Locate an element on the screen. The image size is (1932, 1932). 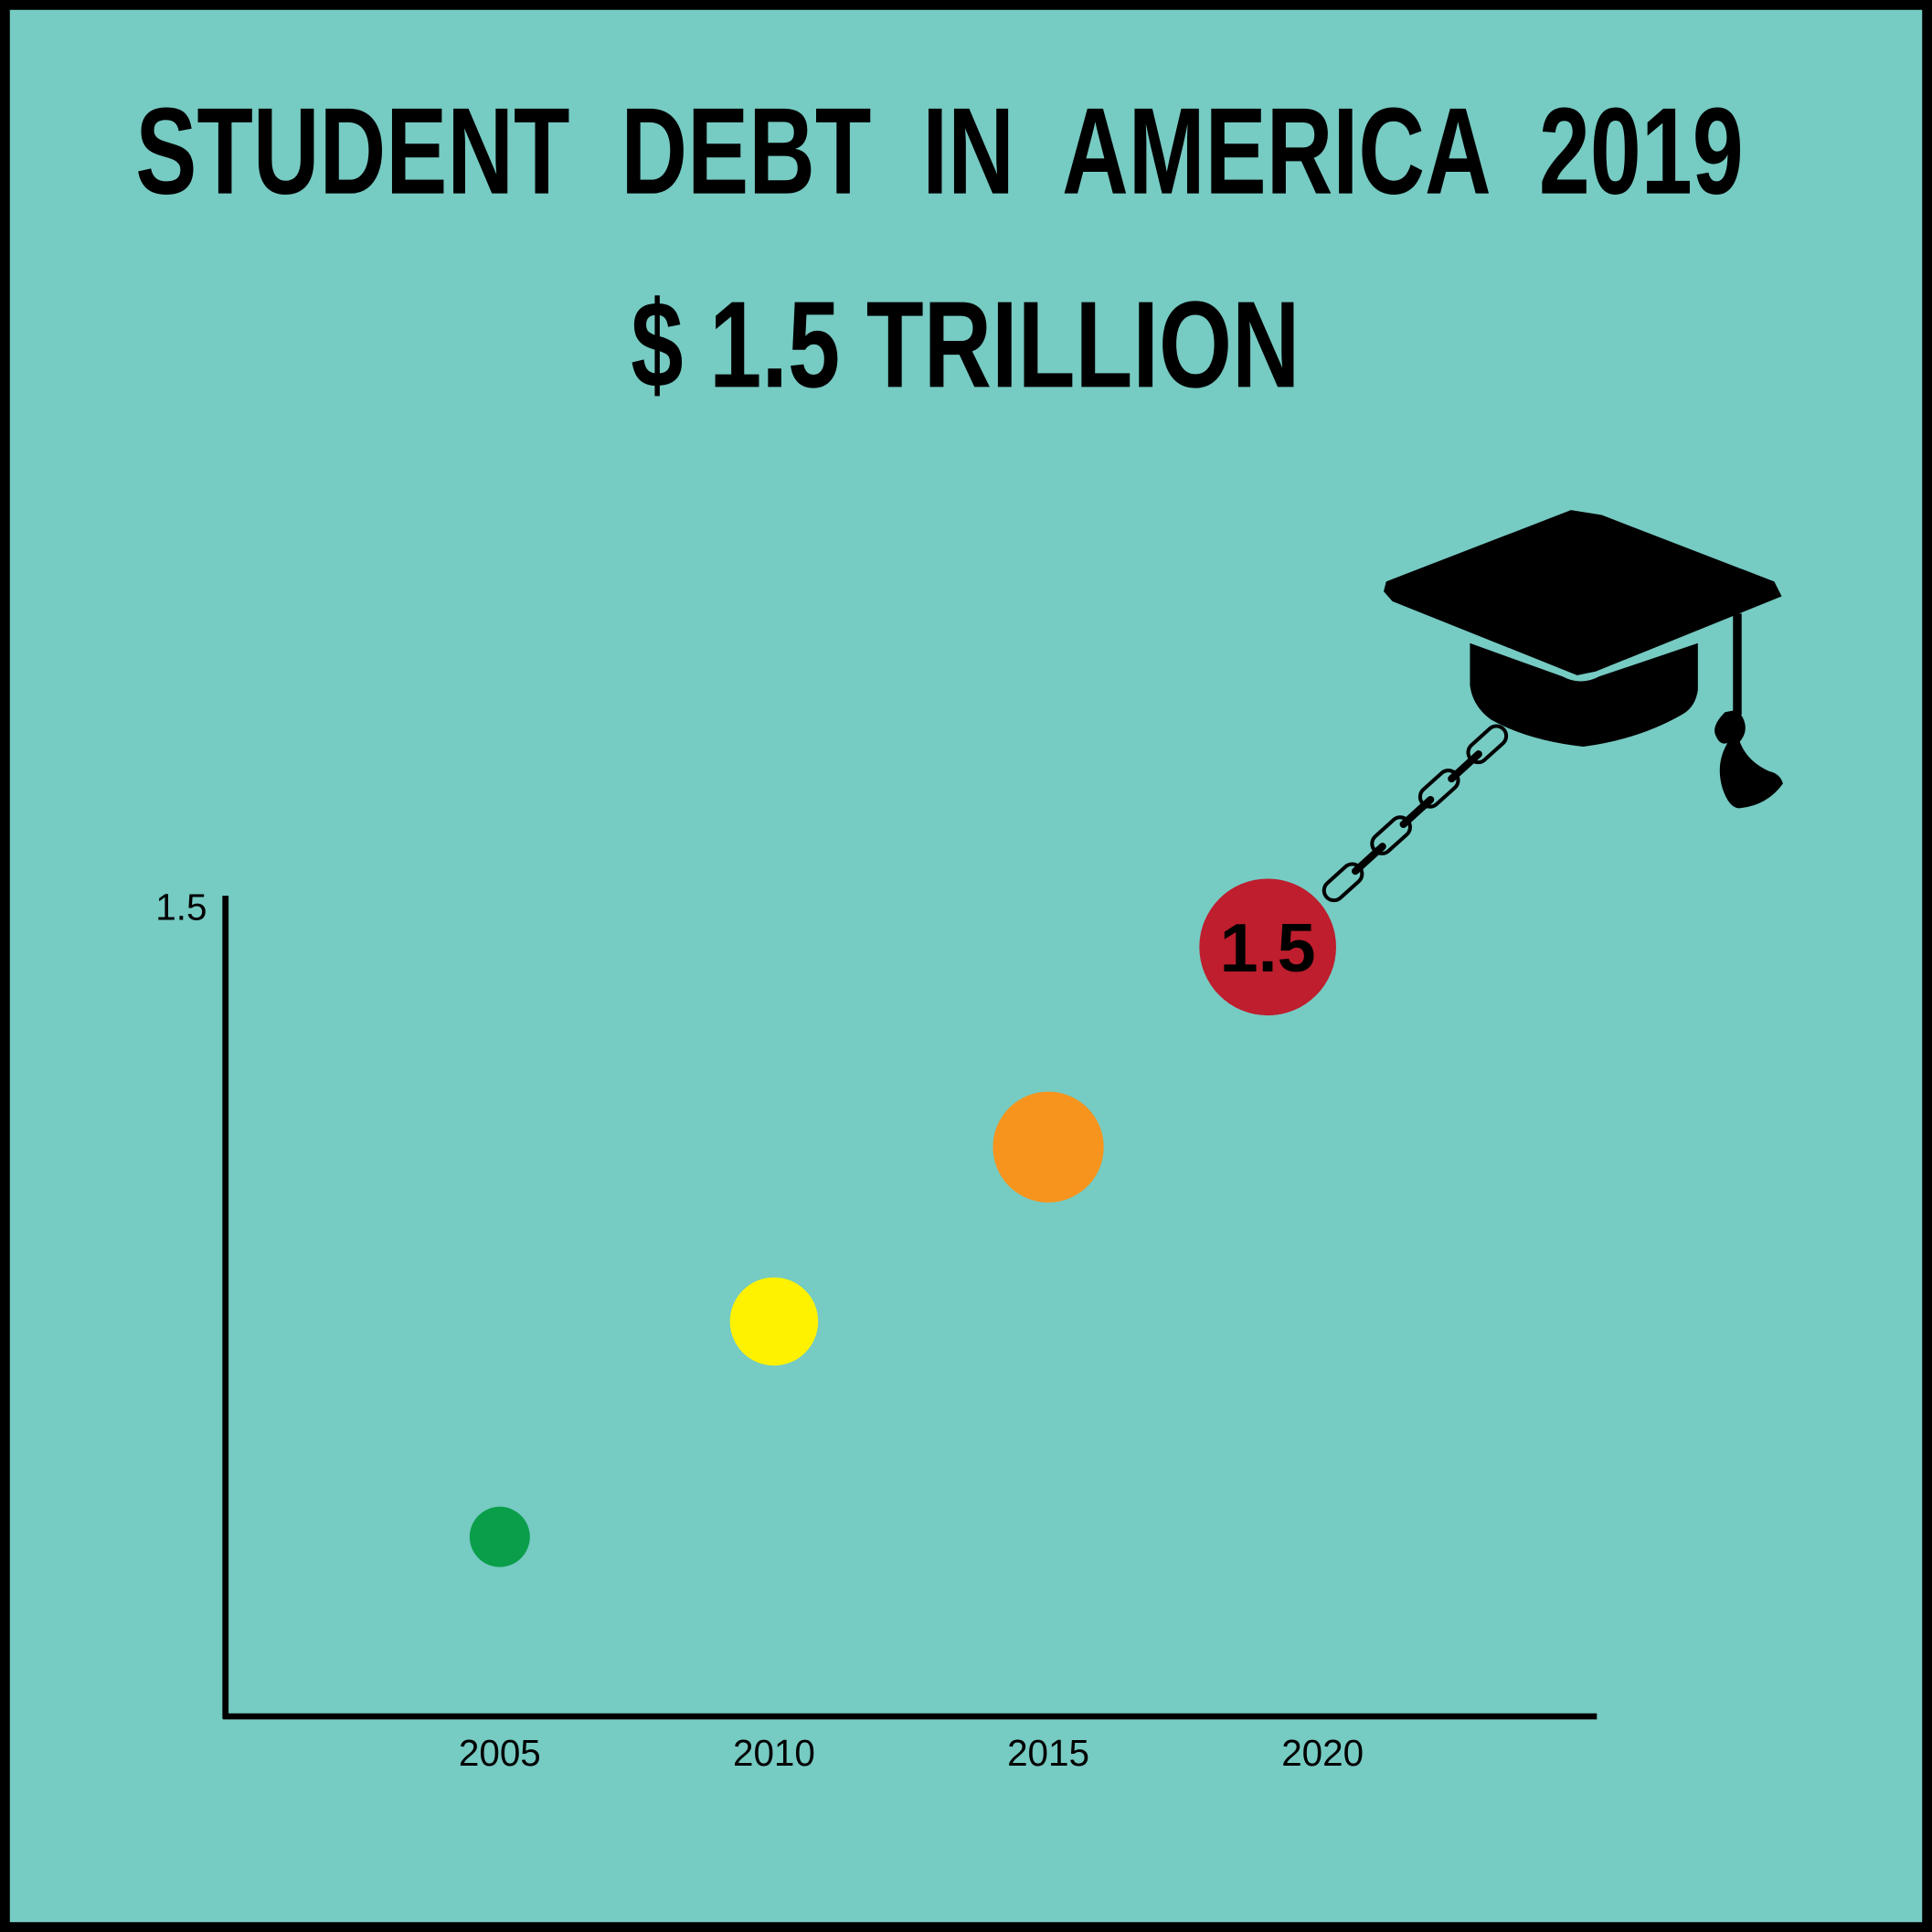
x-tick-label: 2005 is located at coordinates (500, 1753).